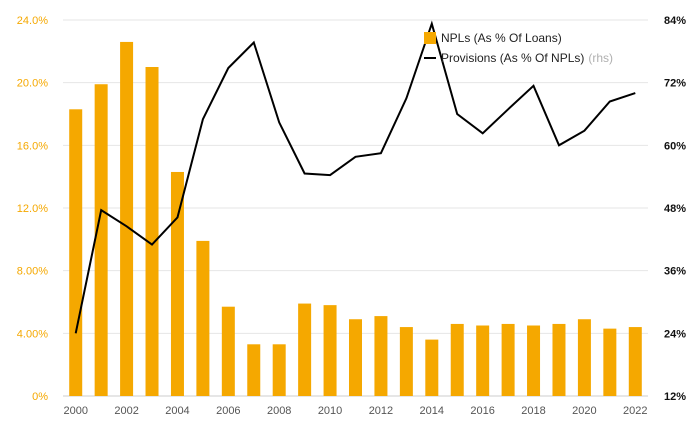 The image size is (700, 433). What do you see at coordinates (601, 58) in the screenshot?
I see `legend-rhs-note: (rhs)` at bounding box center [601, 58].